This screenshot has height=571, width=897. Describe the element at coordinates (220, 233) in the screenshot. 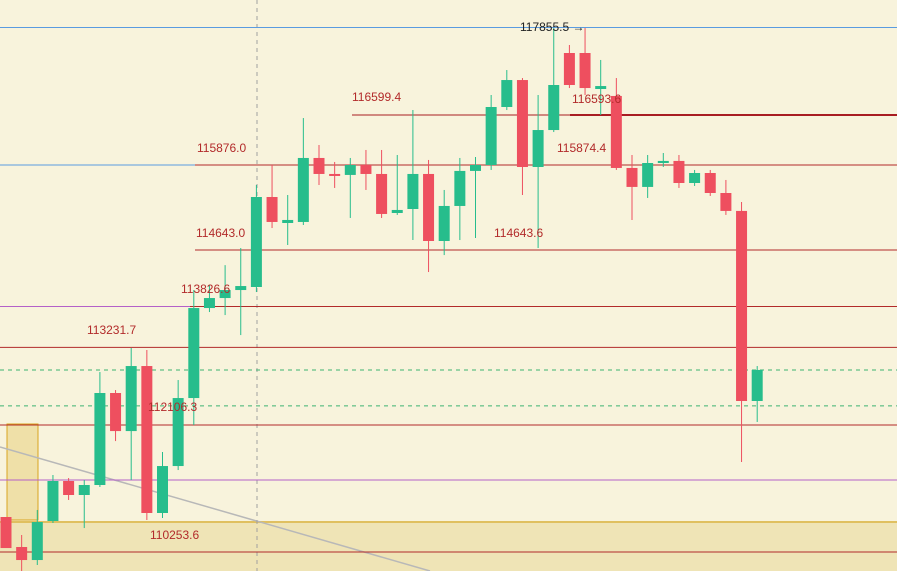

I see `price-label: 114643.0` at that location.